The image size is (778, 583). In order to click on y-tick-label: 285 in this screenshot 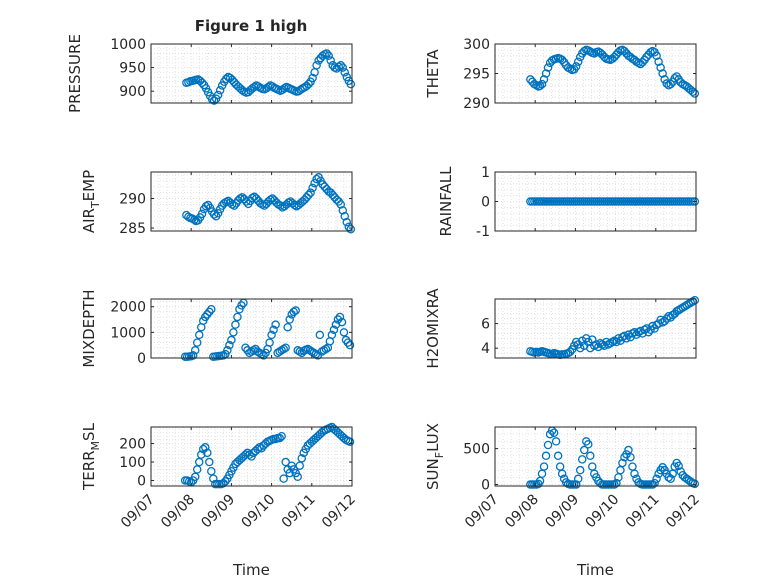, I will do `click(132, 229)`.